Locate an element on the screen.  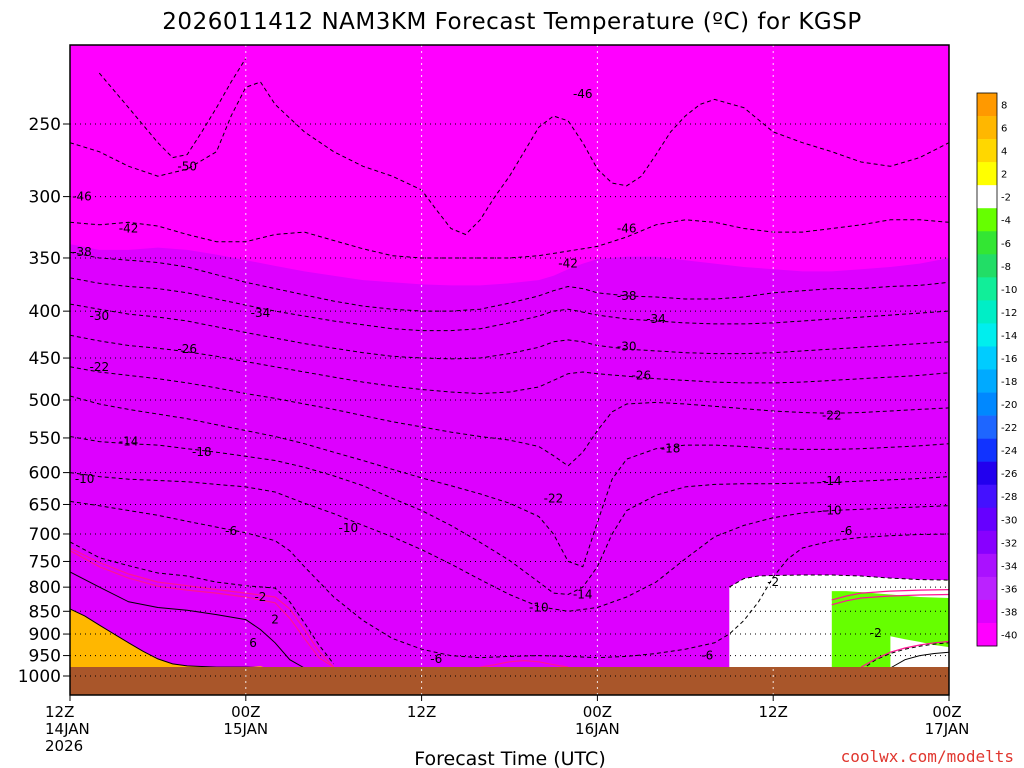
colorbar-frame is located at coordinates (987, 369).